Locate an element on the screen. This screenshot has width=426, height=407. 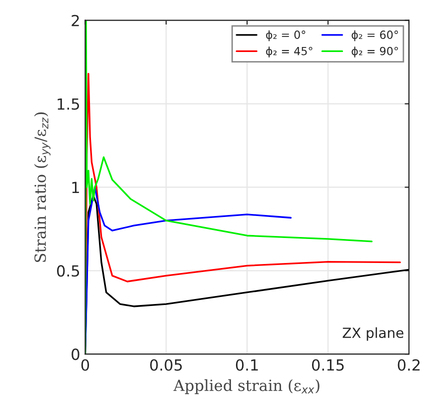
y-tick-label: 0 is located at coordinates (76, 354).